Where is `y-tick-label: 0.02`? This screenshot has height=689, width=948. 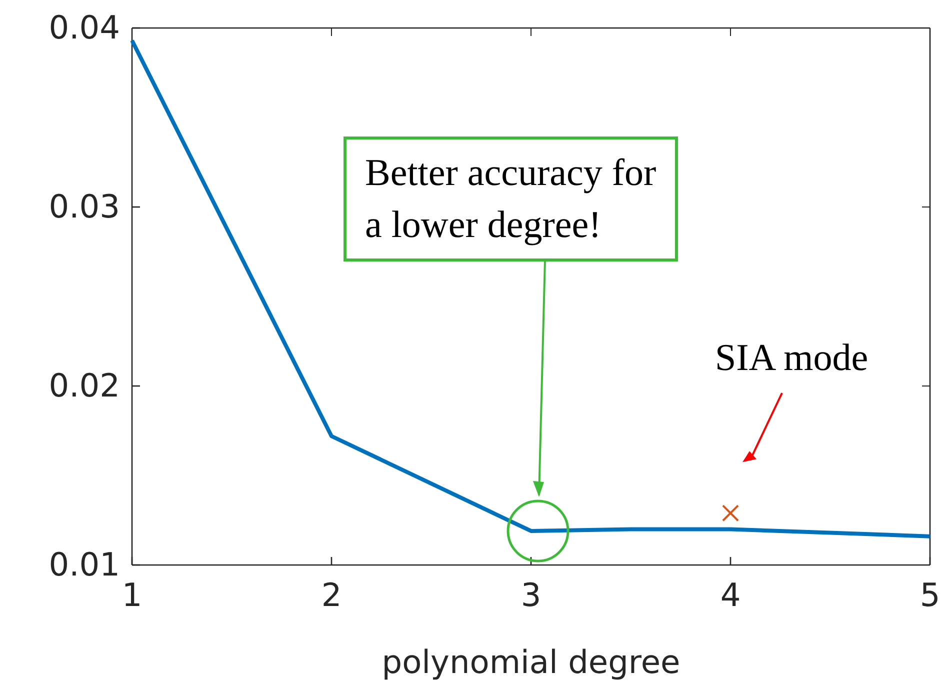
y-tick-label: 0.02 is located at coordinates (84, 385).